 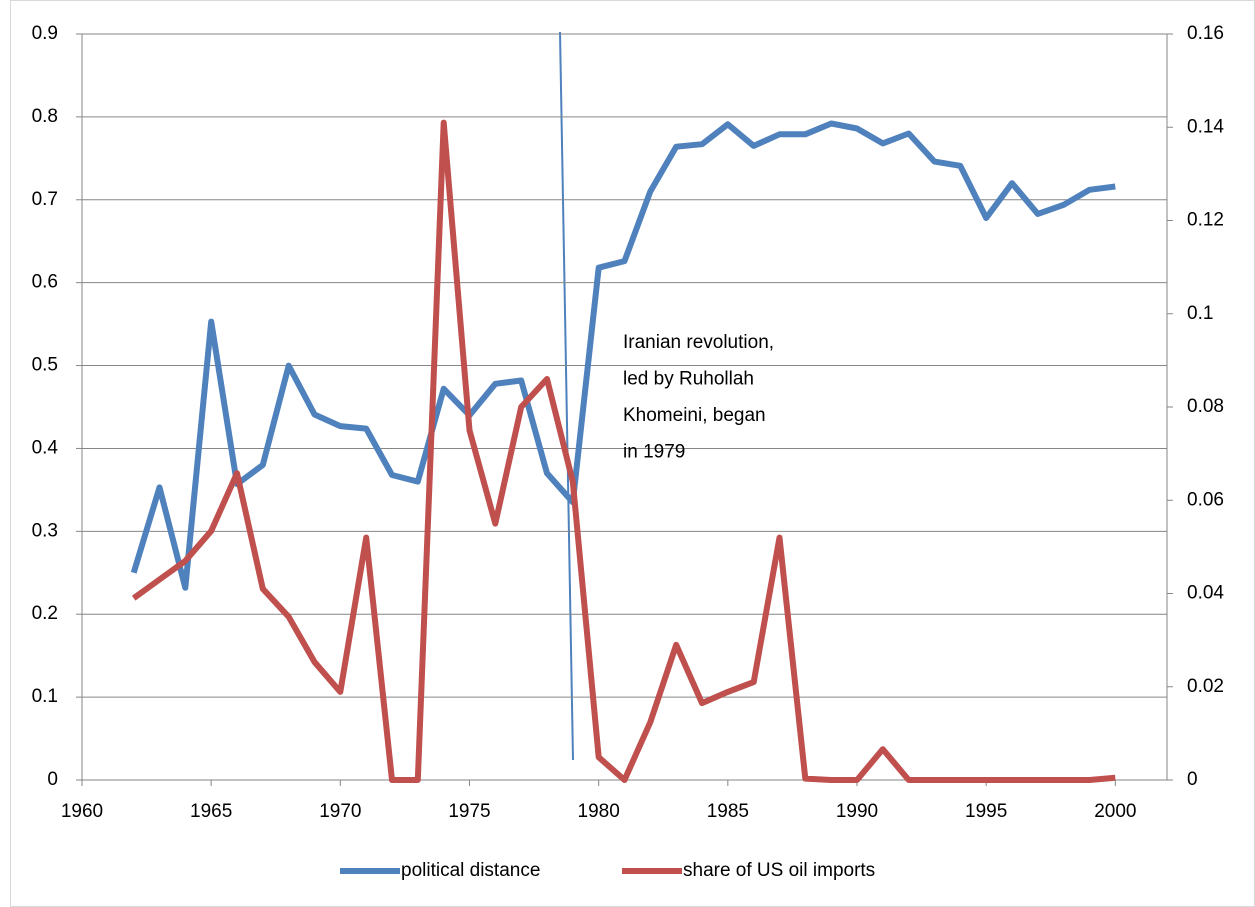 I want to click on y2-tick-label: 0.08, so click(x=1205, y=406).